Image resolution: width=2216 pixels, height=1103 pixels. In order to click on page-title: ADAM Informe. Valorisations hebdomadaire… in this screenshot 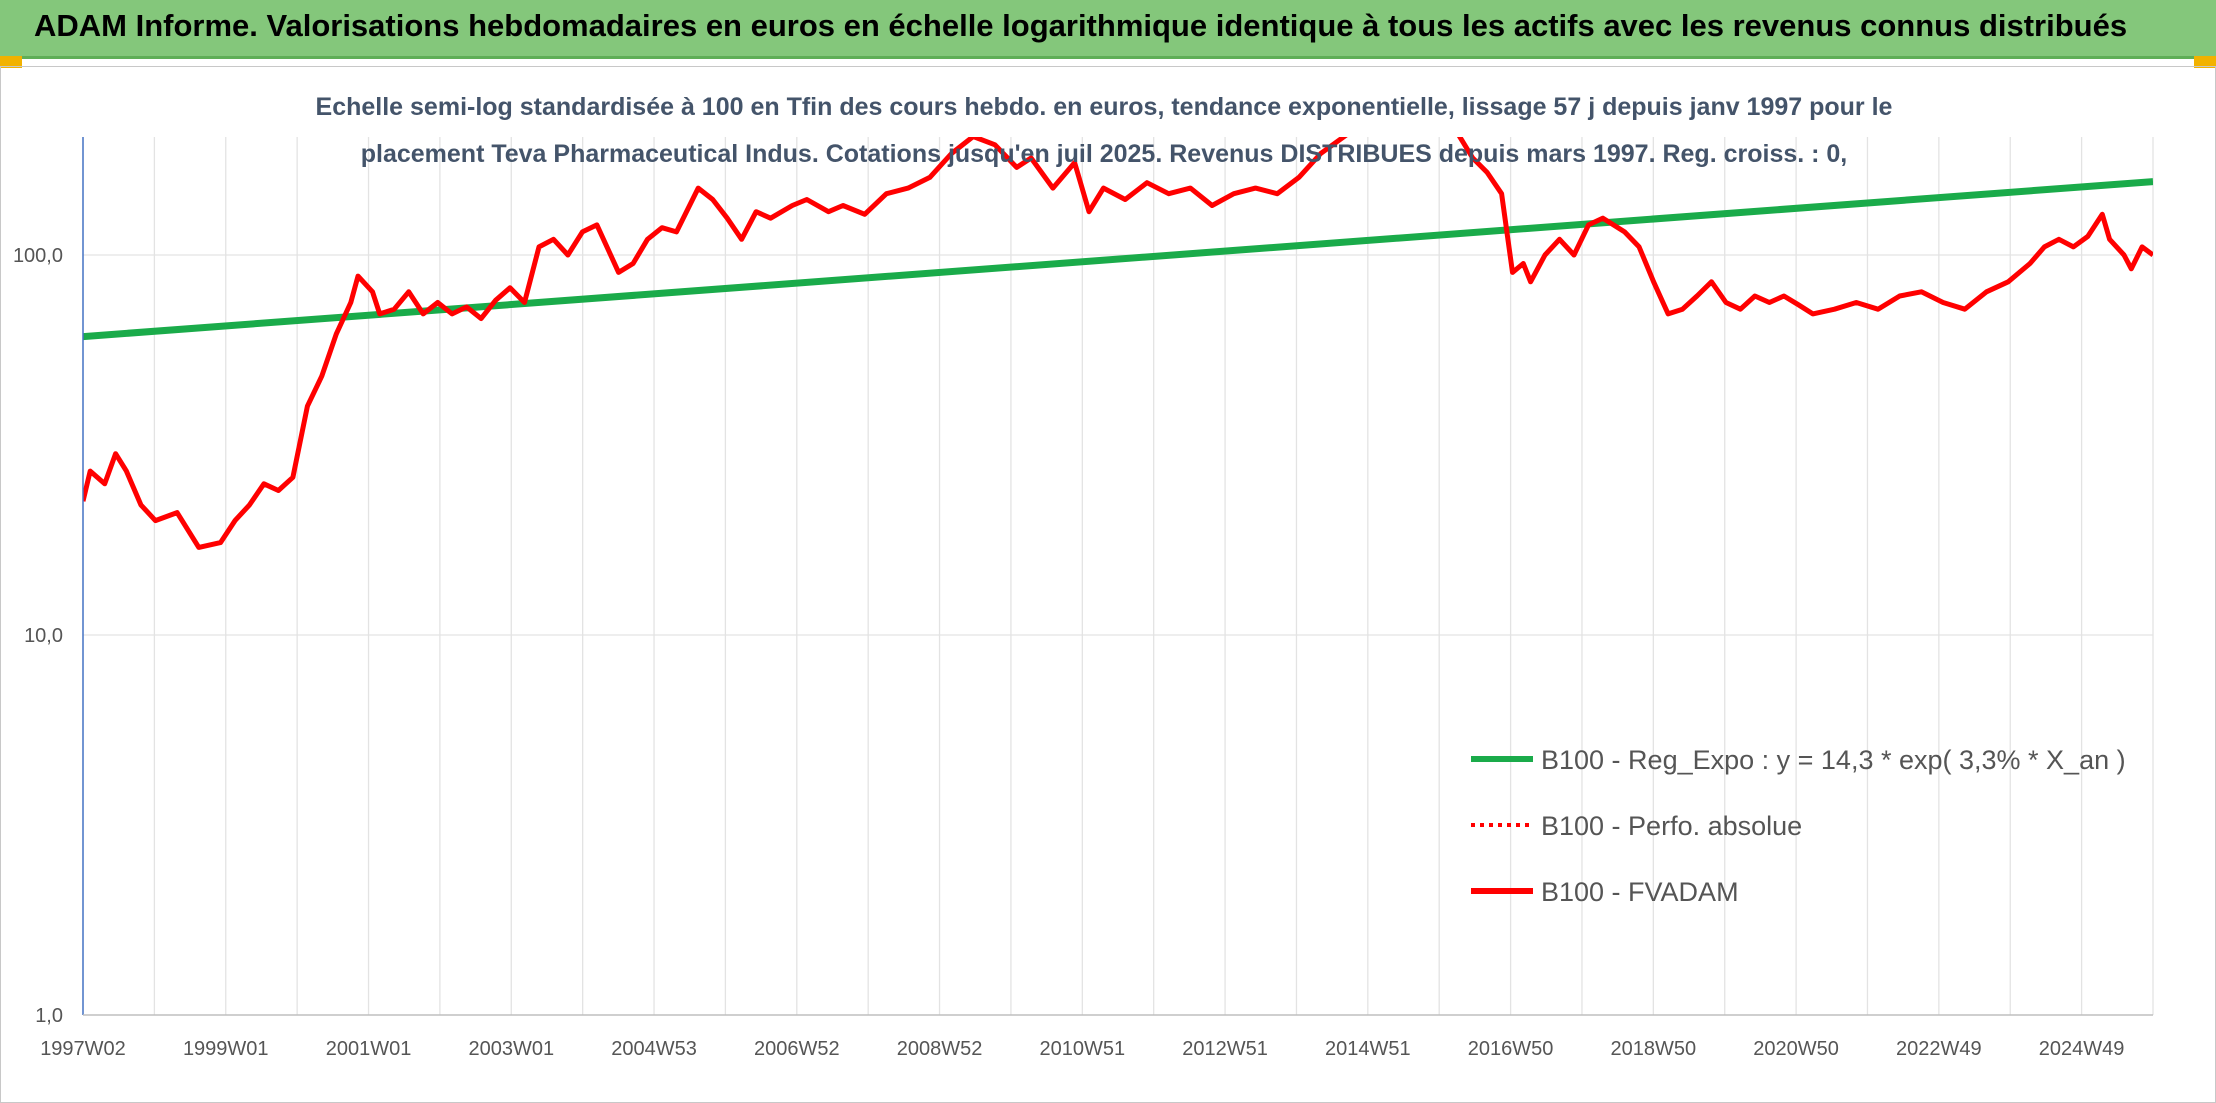, I will do `click(1081, 25)`.